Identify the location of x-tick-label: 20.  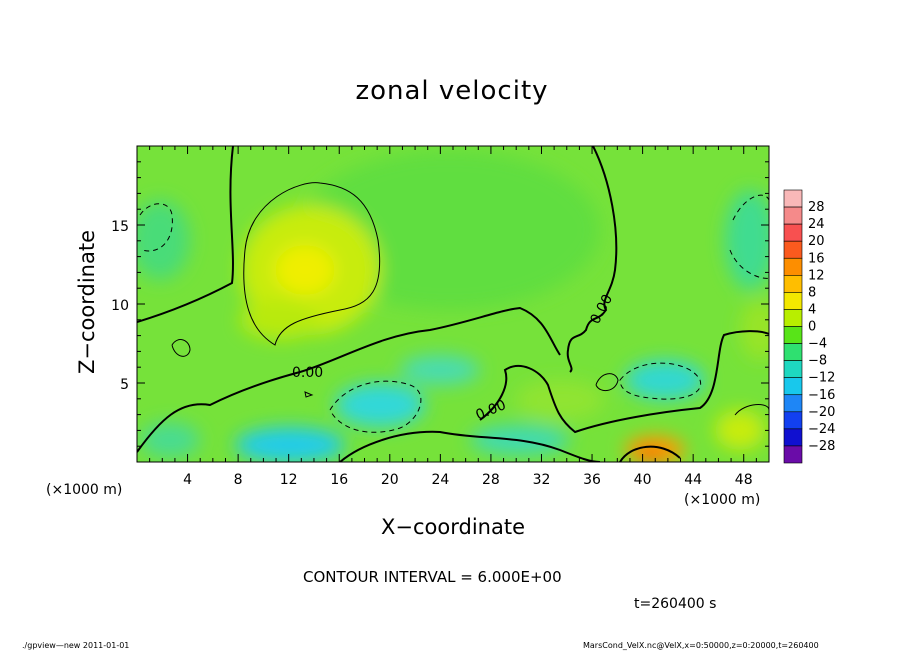
(390, 480).